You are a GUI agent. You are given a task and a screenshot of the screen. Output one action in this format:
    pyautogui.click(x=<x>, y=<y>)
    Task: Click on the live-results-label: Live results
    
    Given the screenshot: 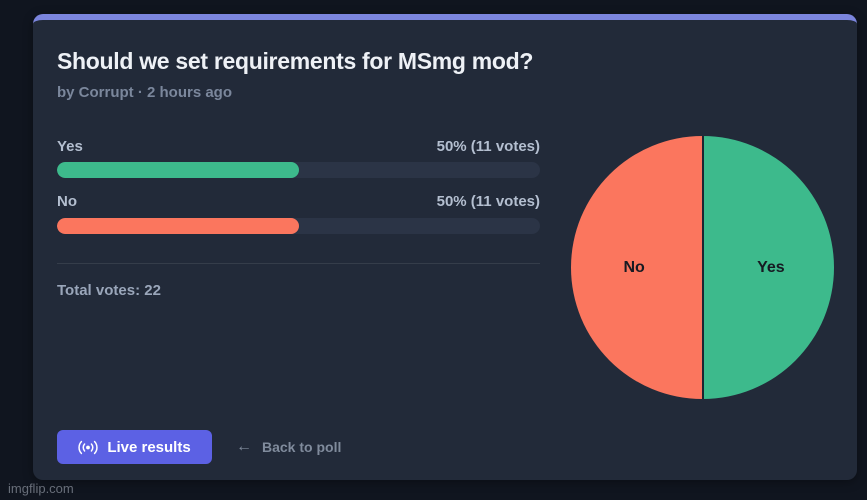 What is the action you would take?
    pyautogui.click(x=149, y=447)
    